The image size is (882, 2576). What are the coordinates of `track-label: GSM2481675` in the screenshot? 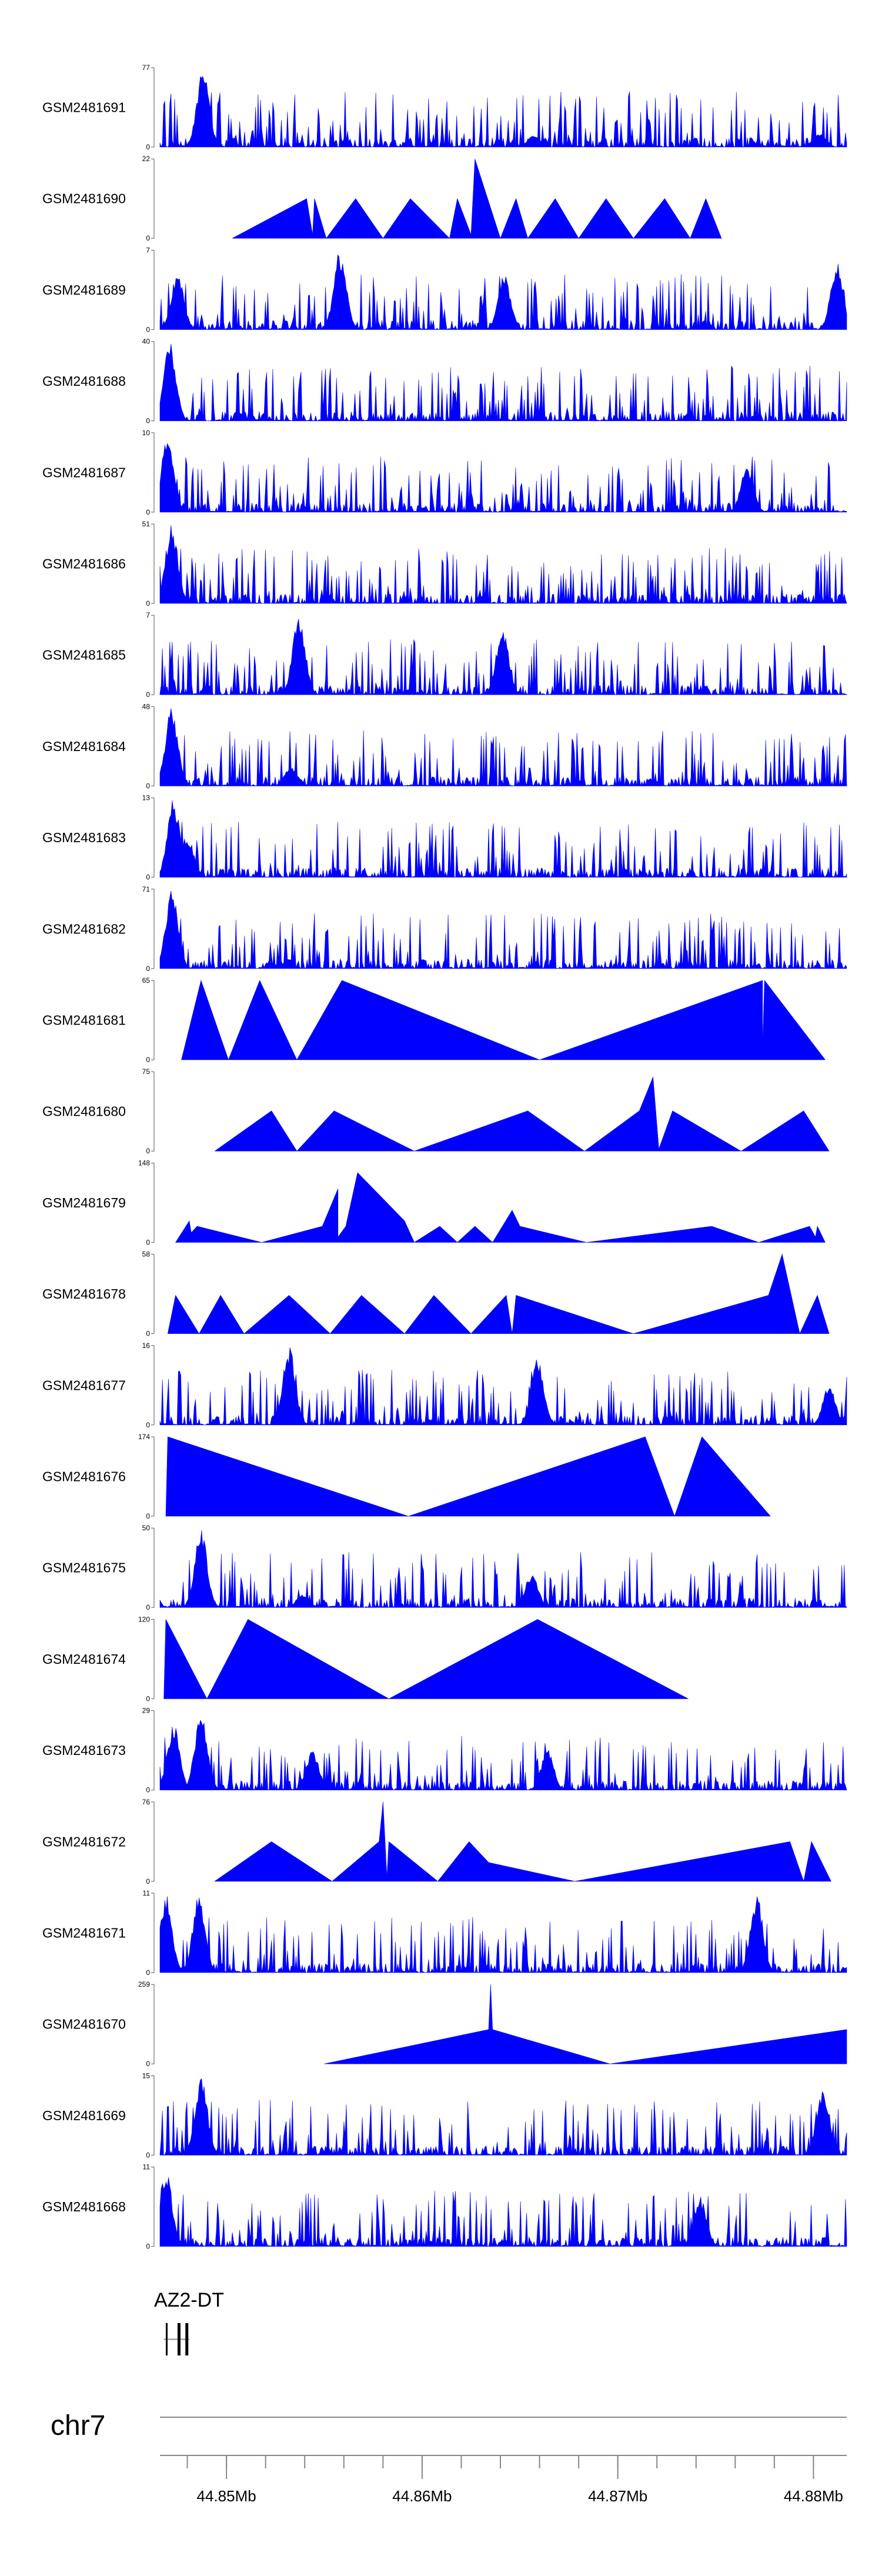 It's located at (84, 1568).